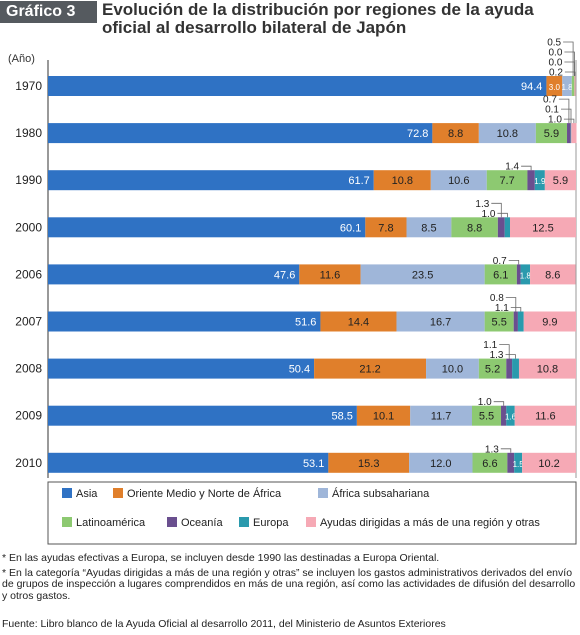 The width and height of the screenshot is (580, 635). Describe the element at coordinates (455, 133) in the screenshot. I see `bar-segment-1980-s1` at that location.